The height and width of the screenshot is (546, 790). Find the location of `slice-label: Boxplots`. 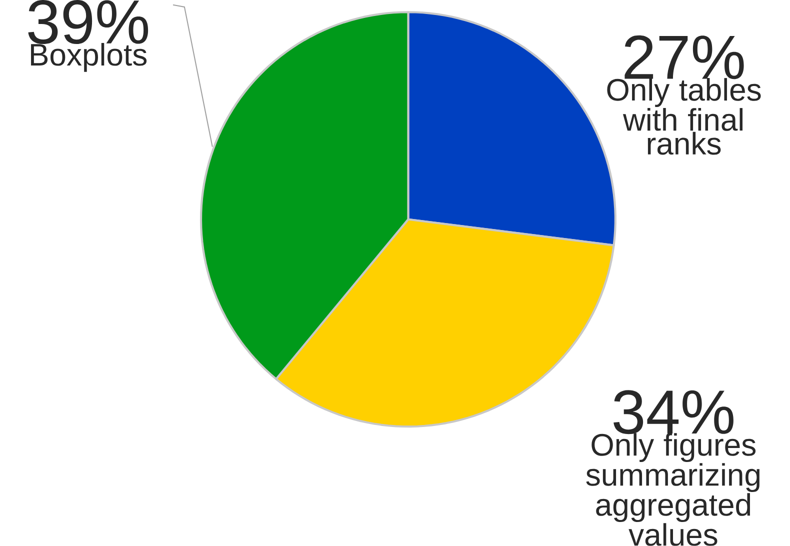

slice-label: Boxplots is located at coordinates (89, 57).